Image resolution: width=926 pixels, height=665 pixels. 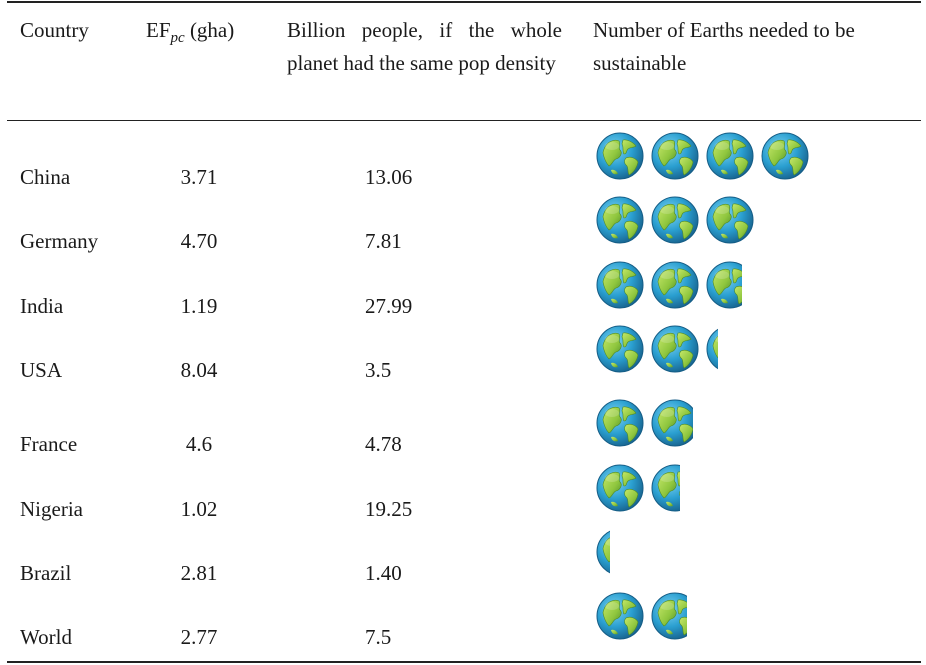 I want to click on cell-country: World, so click(x=46, y=637).